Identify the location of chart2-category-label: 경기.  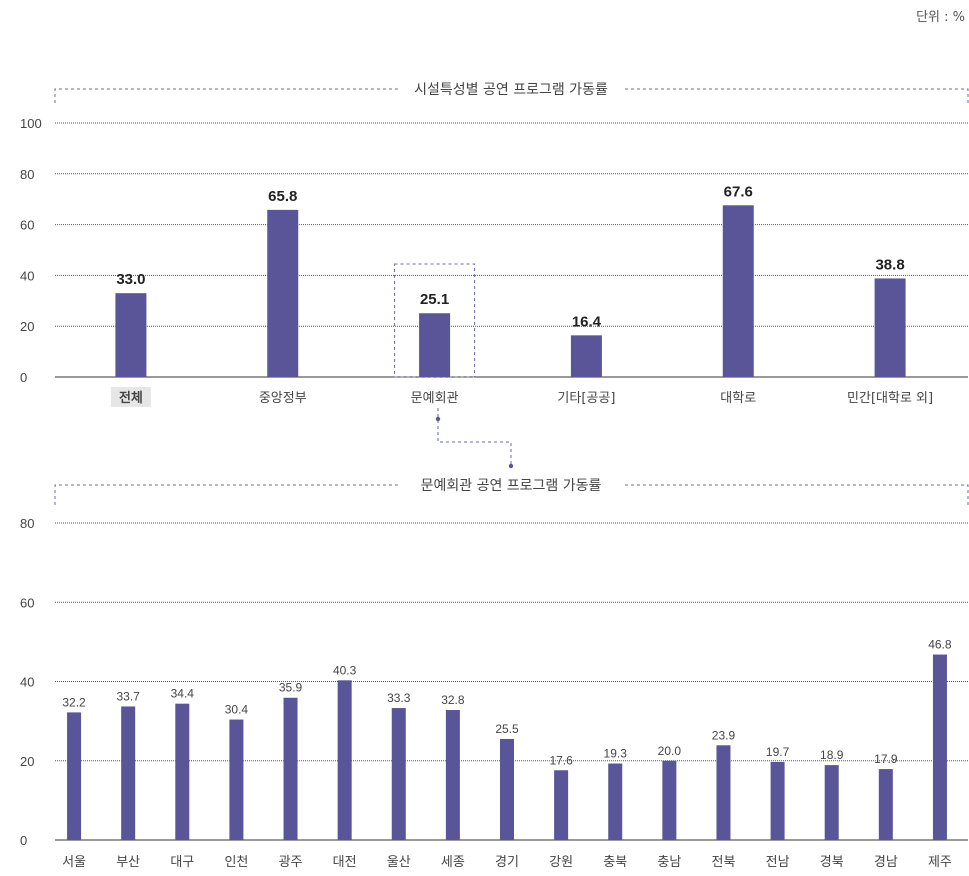
(507, 862).